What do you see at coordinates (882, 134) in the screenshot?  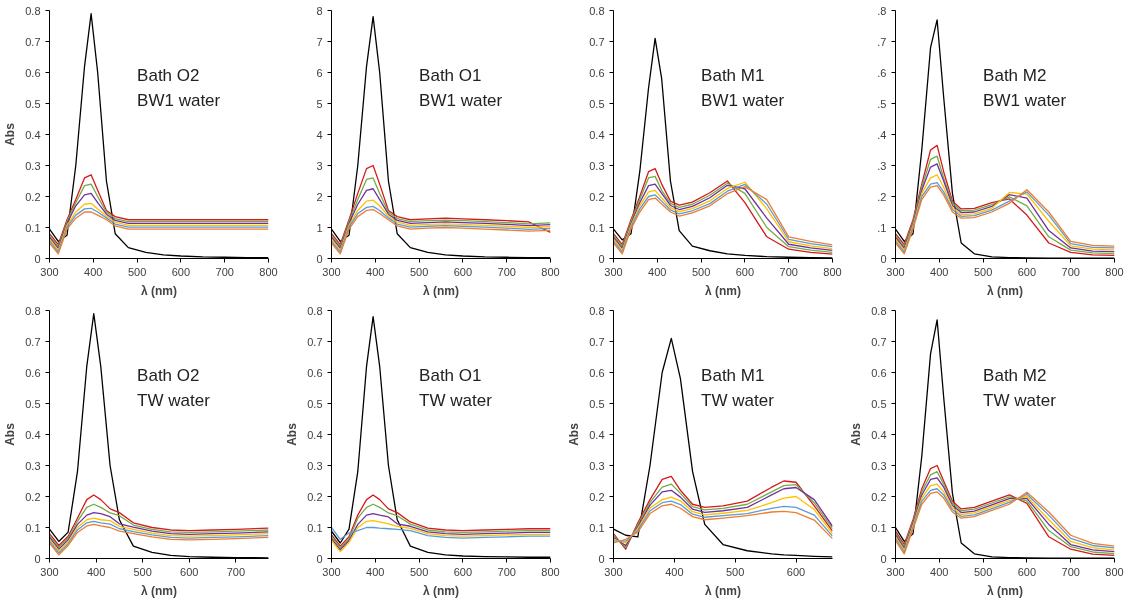 I see `y-tick-label: .4` at bounding box center [882, 134].